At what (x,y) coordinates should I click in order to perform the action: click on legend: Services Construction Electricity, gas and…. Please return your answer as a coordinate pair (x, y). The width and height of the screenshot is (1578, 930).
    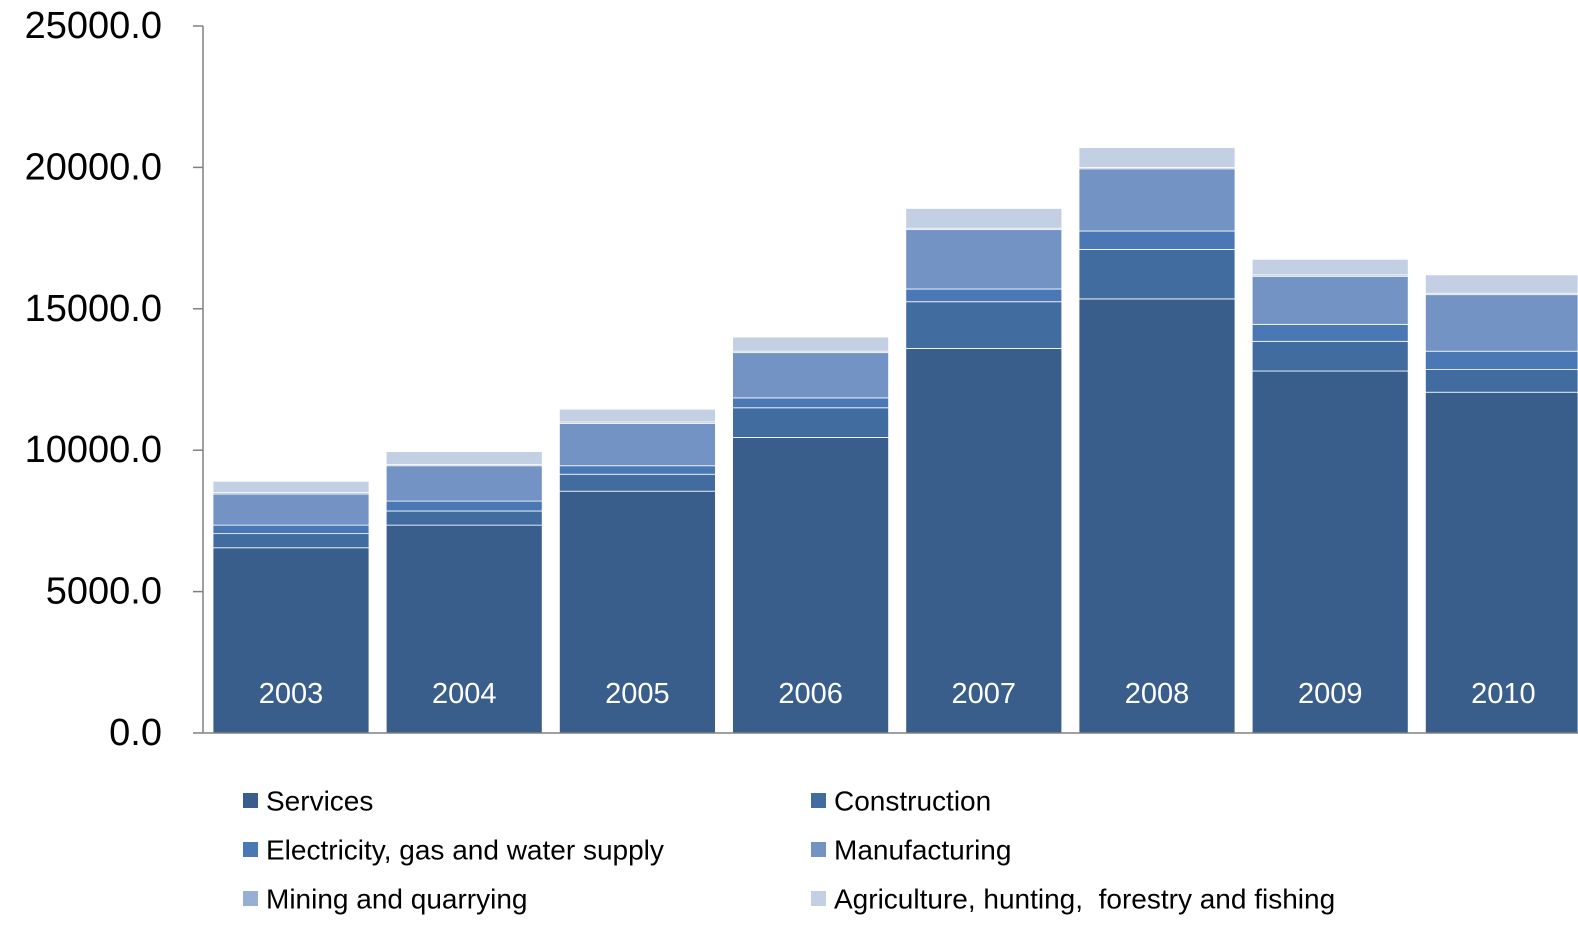
    Looking at the image, I should click on (789, 850).